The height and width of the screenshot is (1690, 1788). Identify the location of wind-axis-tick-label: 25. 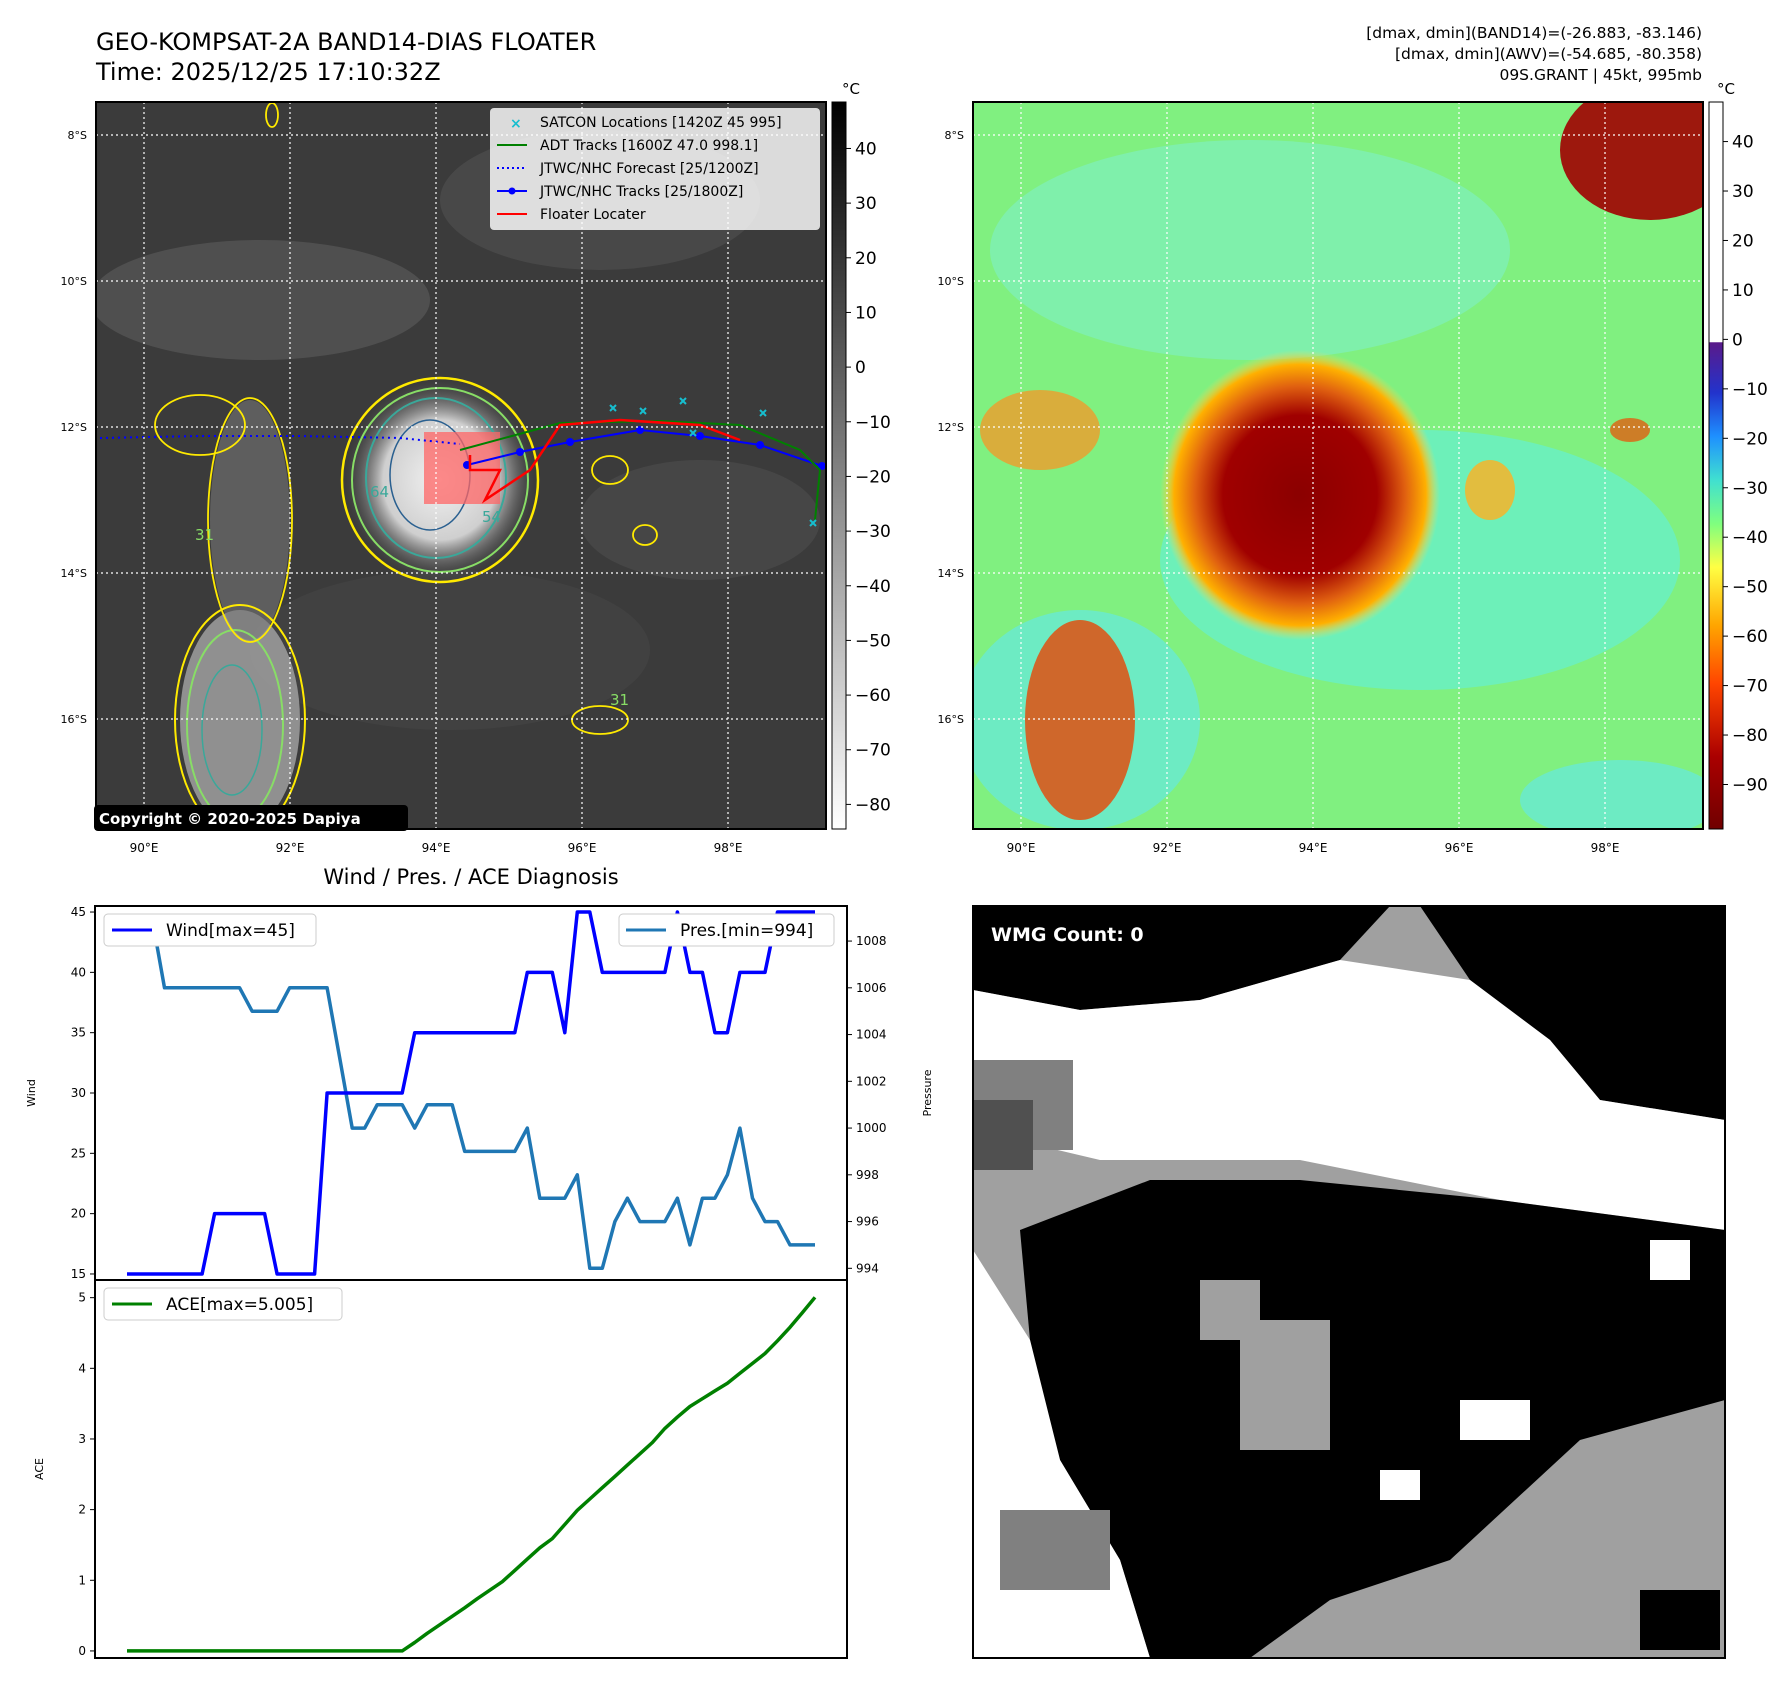
(78, 1153).